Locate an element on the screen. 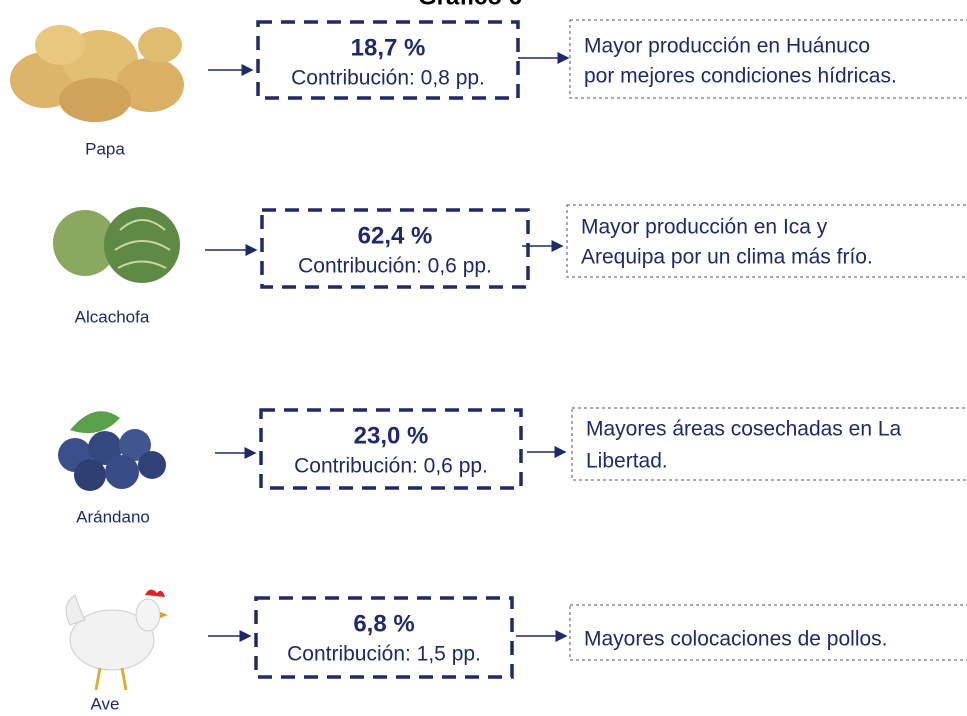 The height and width of the screenshot is (716, 967). item-label: Alcachofa is located at coordinates (112, 316).